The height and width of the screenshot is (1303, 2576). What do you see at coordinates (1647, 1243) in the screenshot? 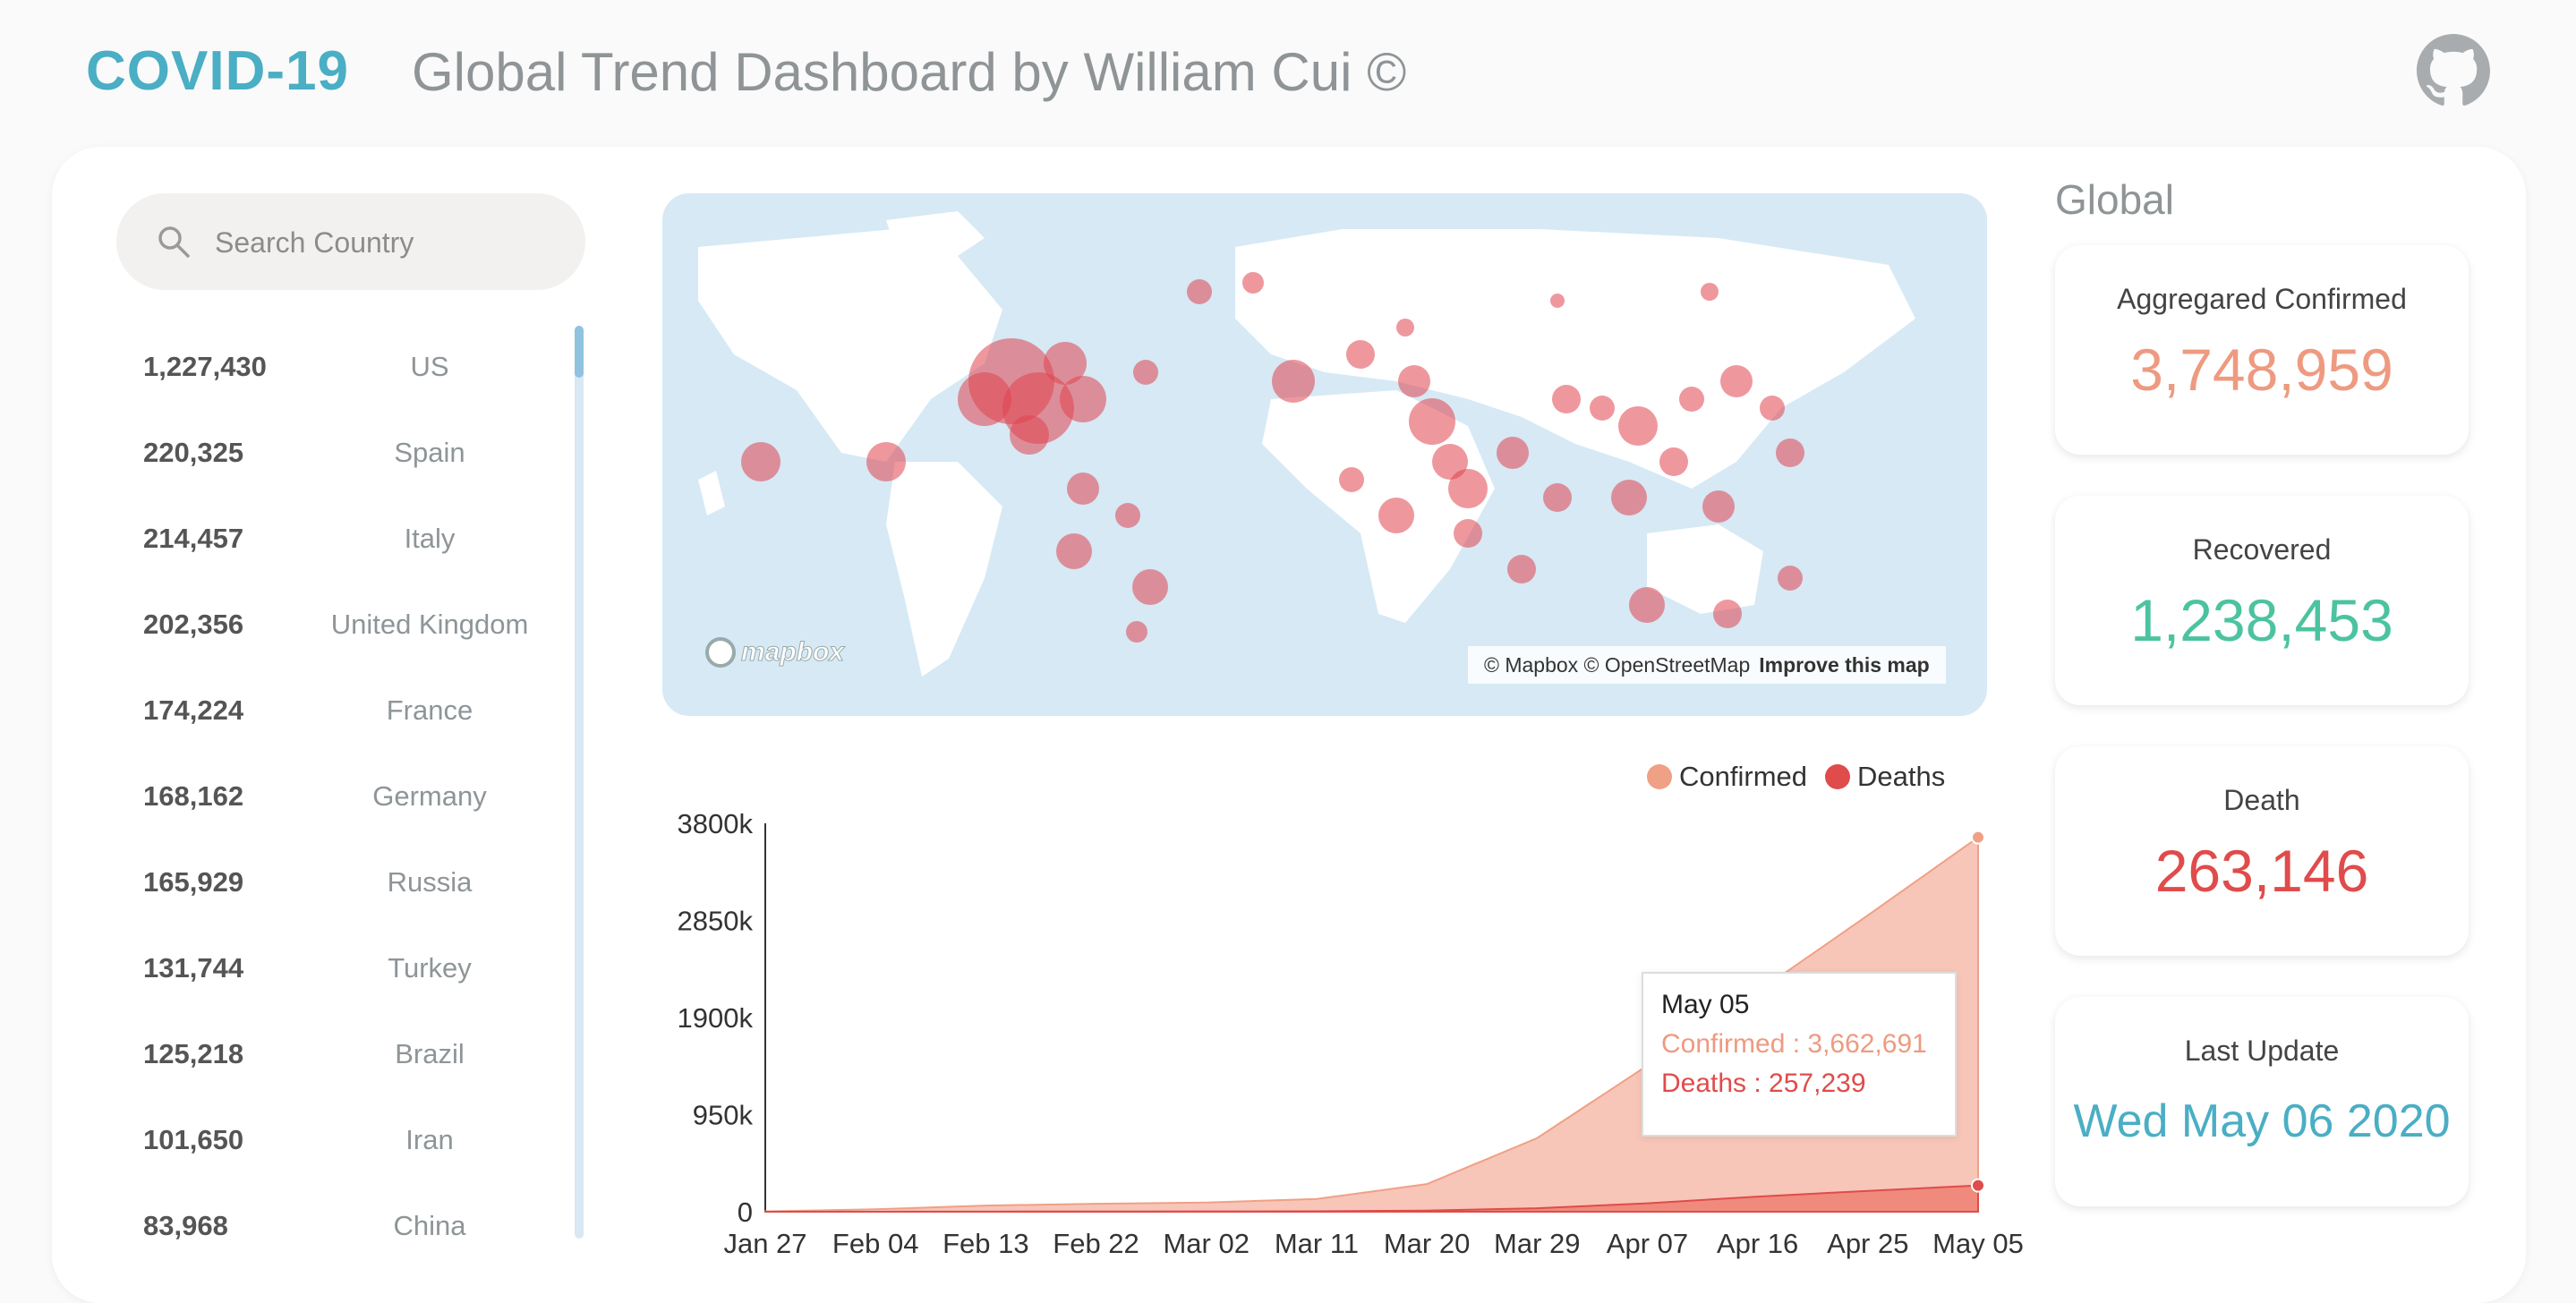
I see `x-tick-label: Apr 07` at bounding box center [1647, 1243].